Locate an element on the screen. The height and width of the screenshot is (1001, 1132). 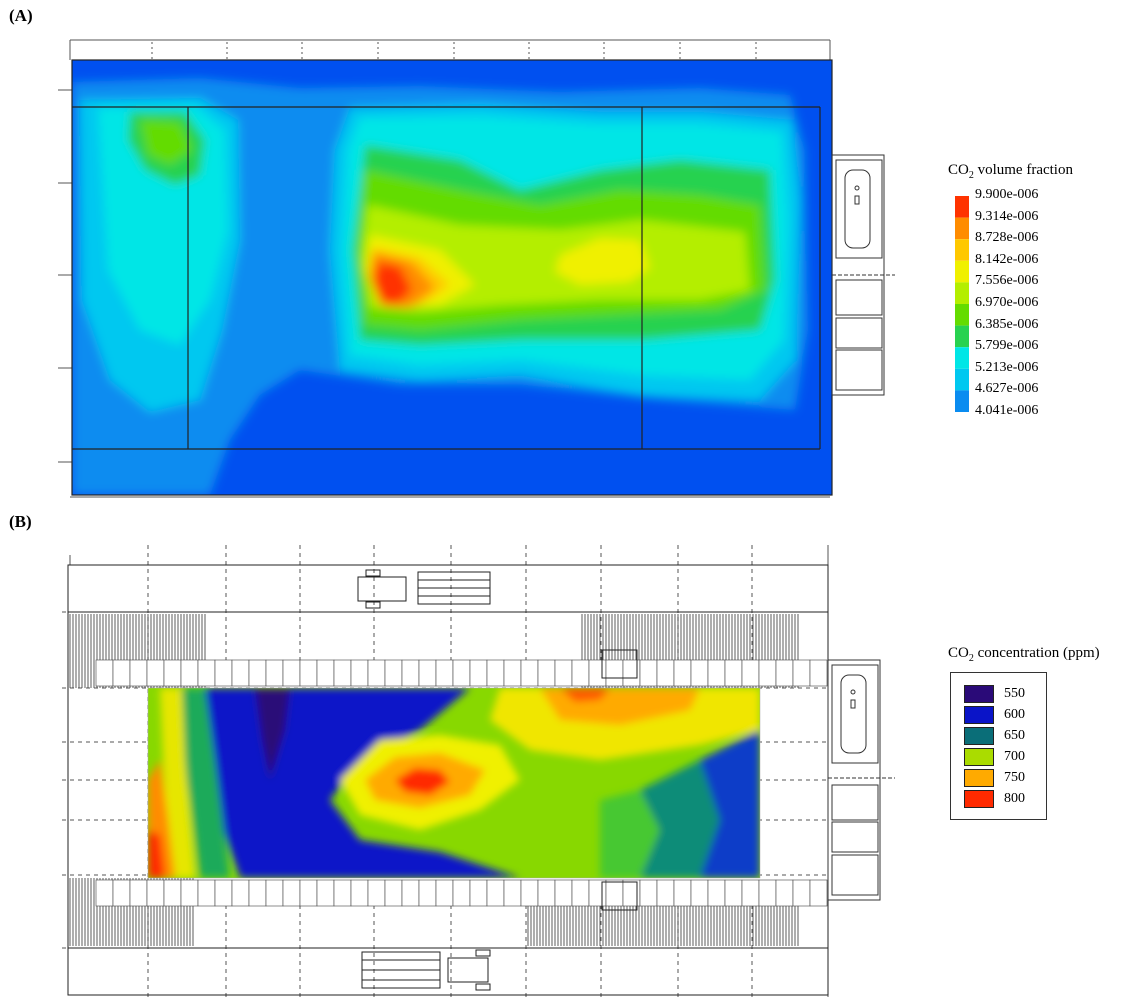
colorbar-b-title-prefix: CO is located at coordinates (958, 653).